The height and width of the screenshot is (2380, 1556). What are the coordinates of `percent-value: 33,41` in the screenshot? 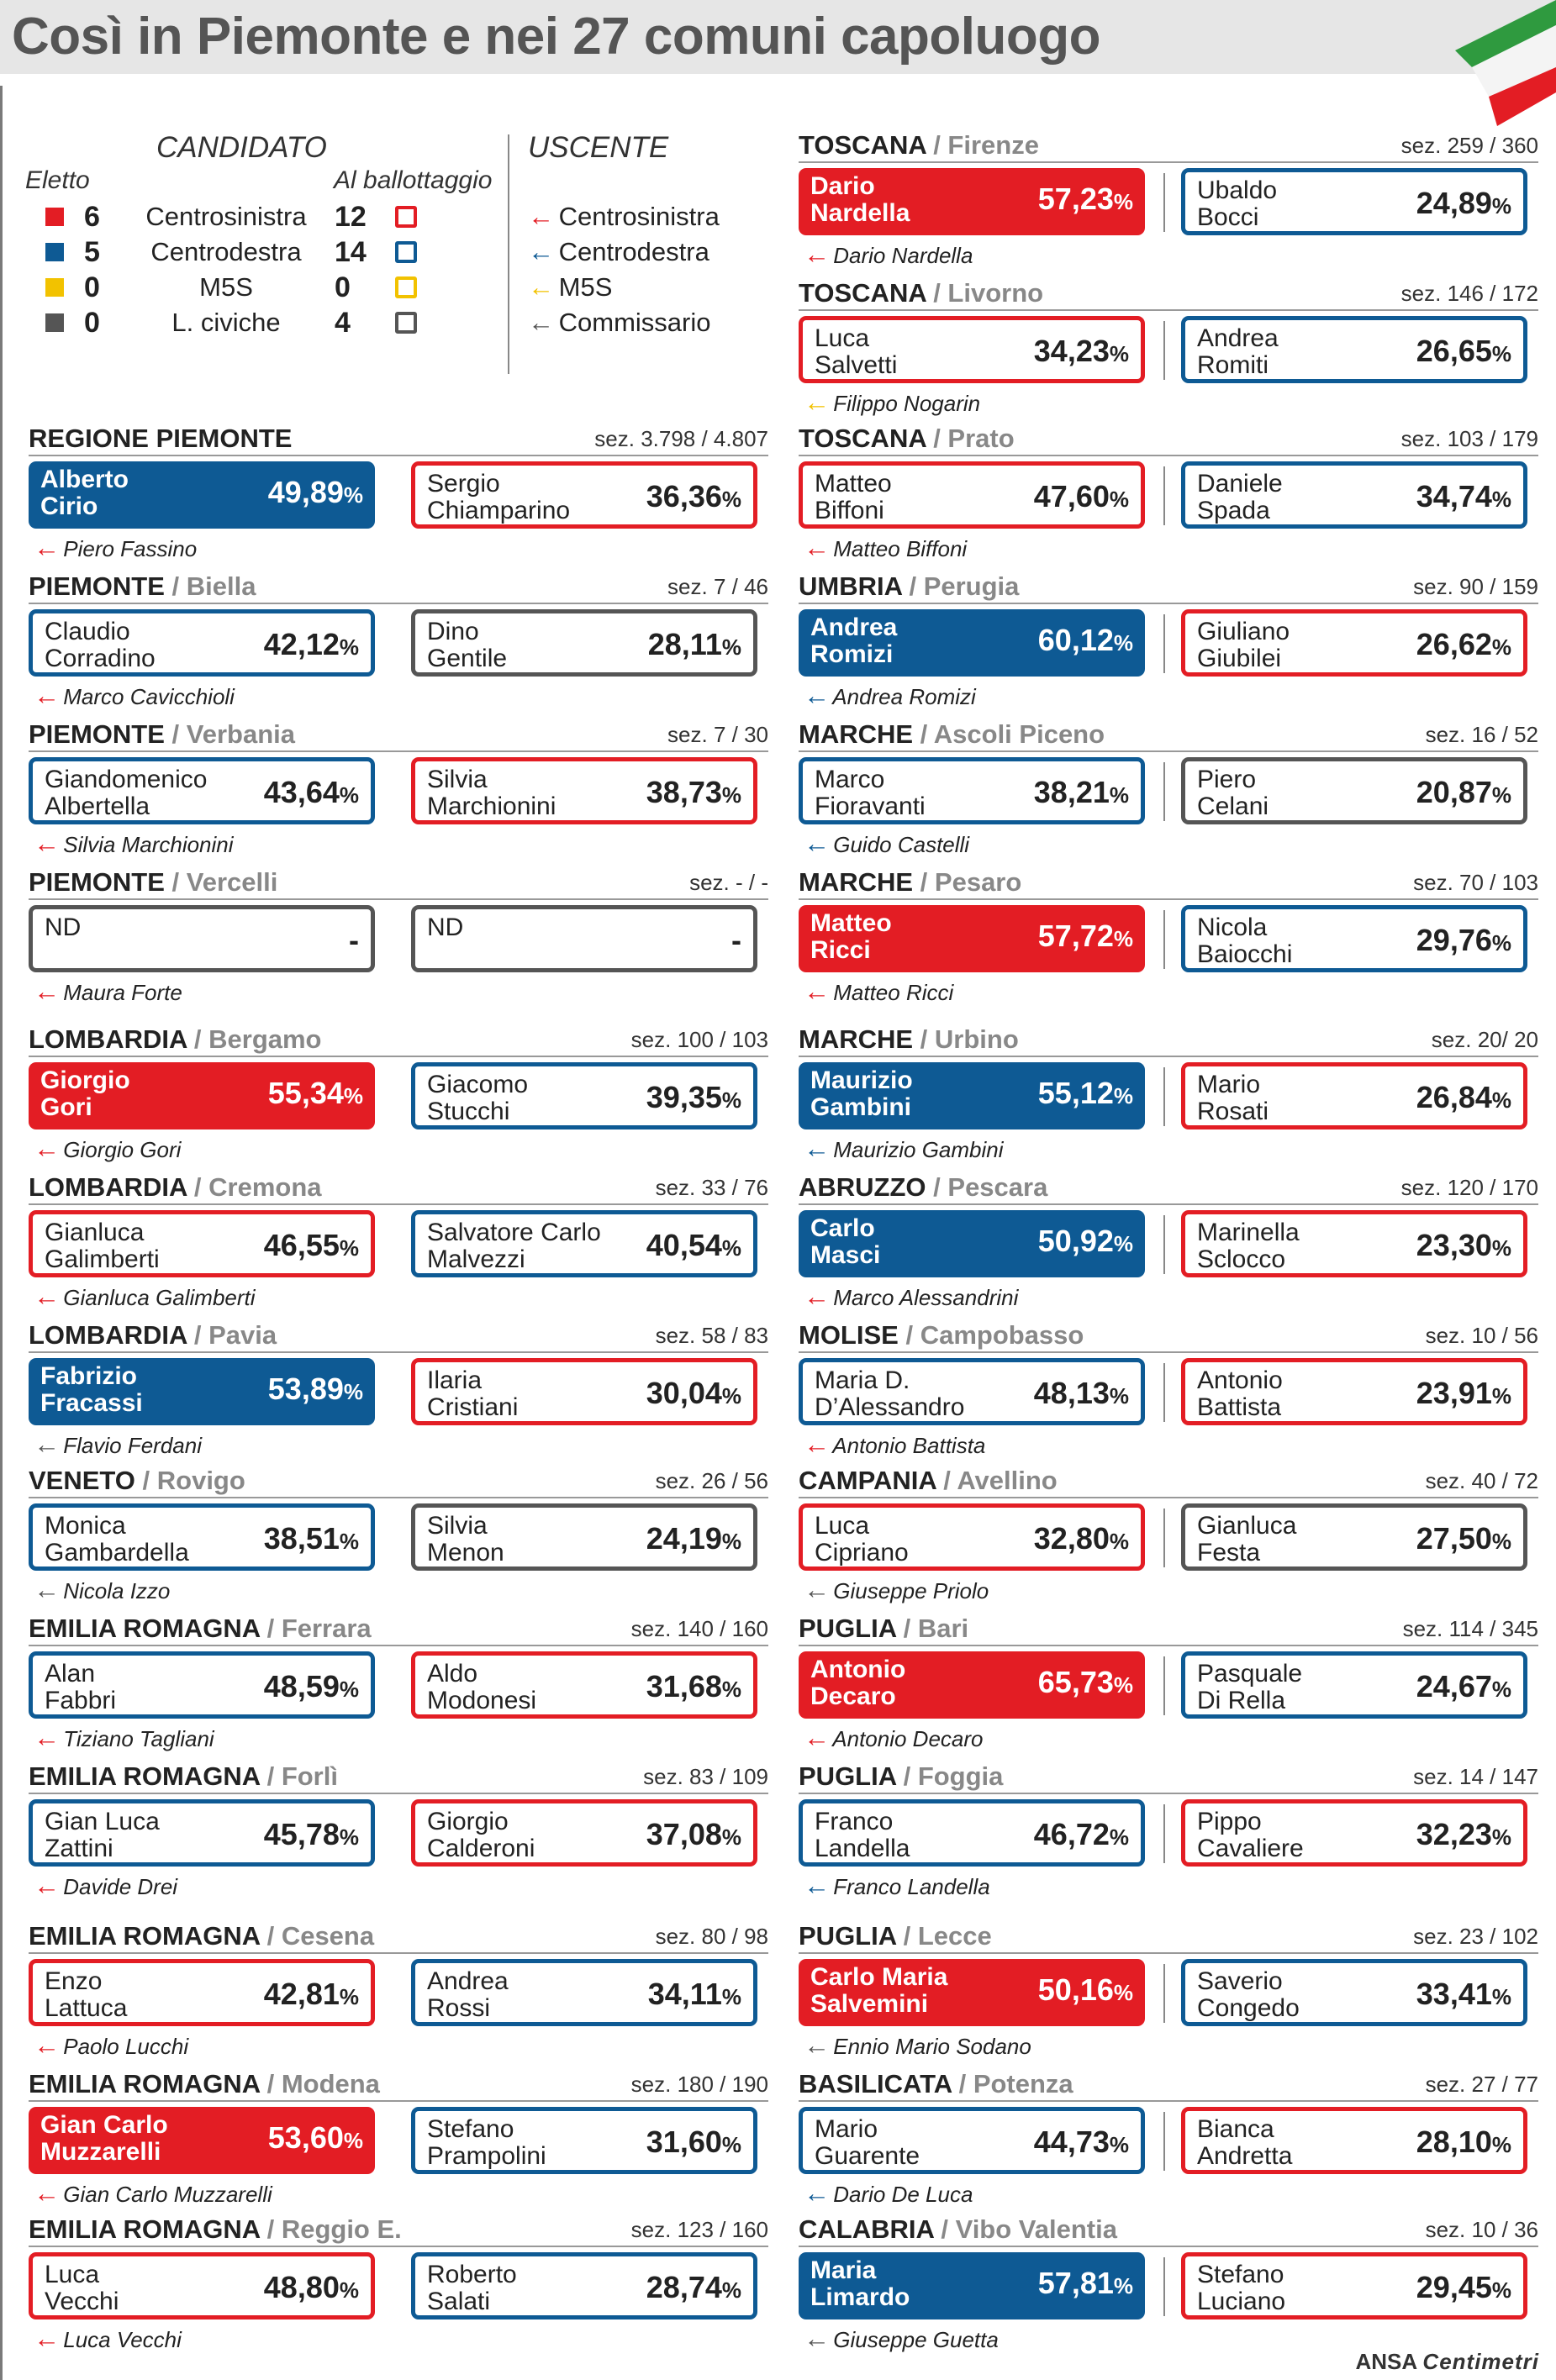 It's located at (1454, 1994).